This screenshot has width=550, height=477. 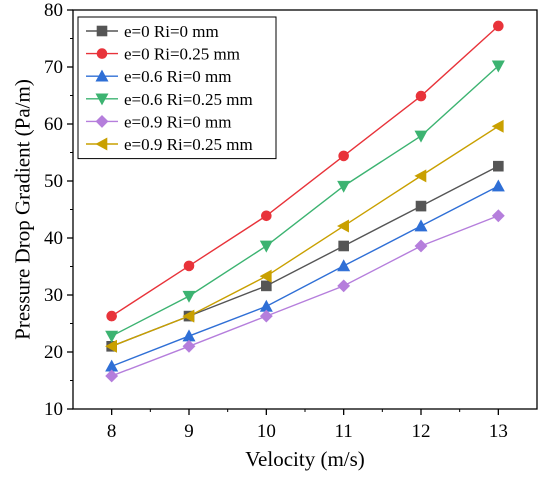 What do you see at coordinates (53, 352) in the screenshot?
I see `y-tick-label: 20` at bounding box center [53, 352].